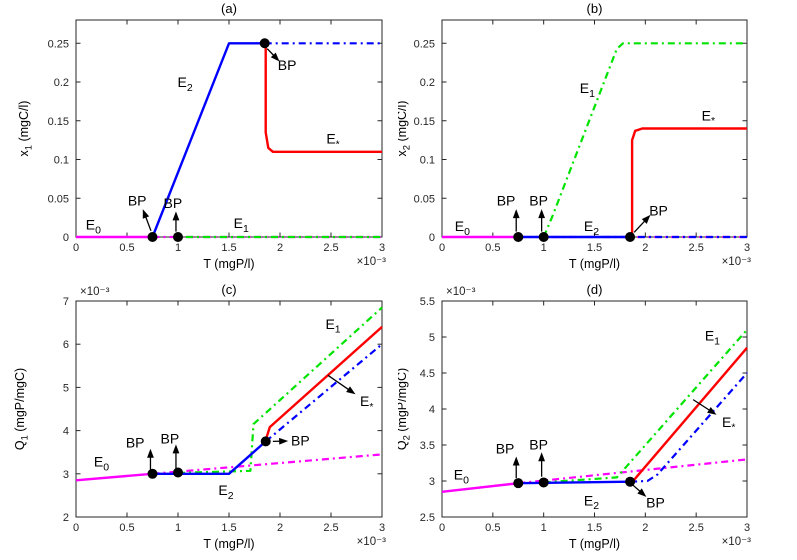 The image size is (797, 560). I want to click on y-tick-label: 2, so click(66, 518).